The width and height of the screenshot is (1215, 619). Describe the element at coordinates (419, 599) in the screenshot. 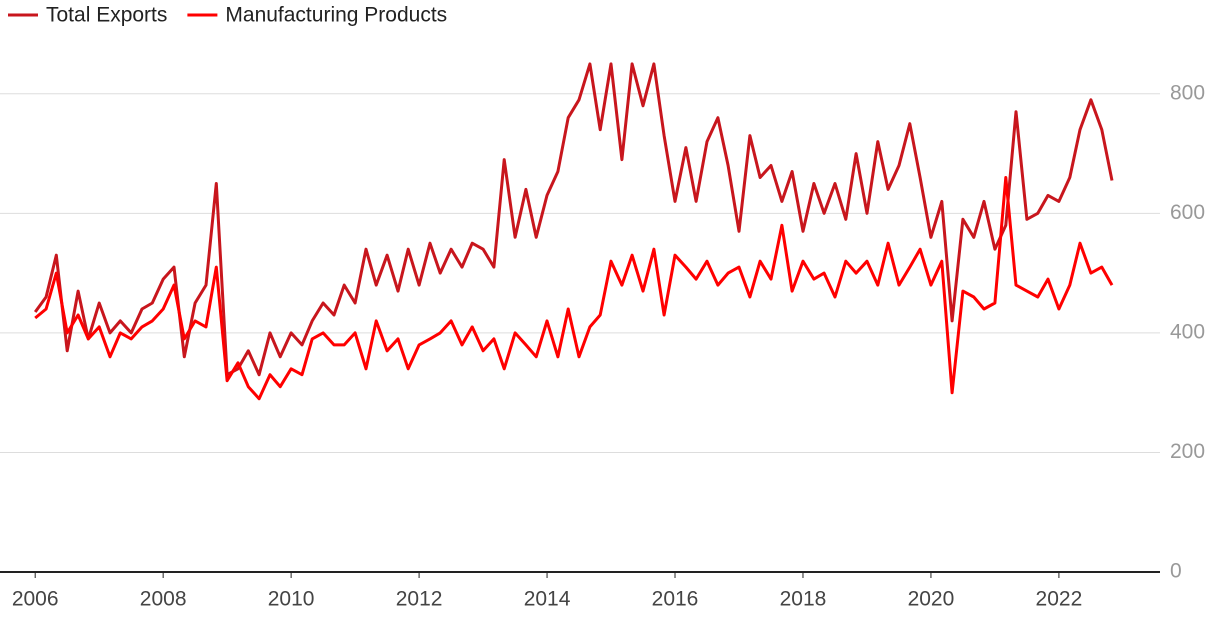

I see `x-tick-label: 2012` at that location.